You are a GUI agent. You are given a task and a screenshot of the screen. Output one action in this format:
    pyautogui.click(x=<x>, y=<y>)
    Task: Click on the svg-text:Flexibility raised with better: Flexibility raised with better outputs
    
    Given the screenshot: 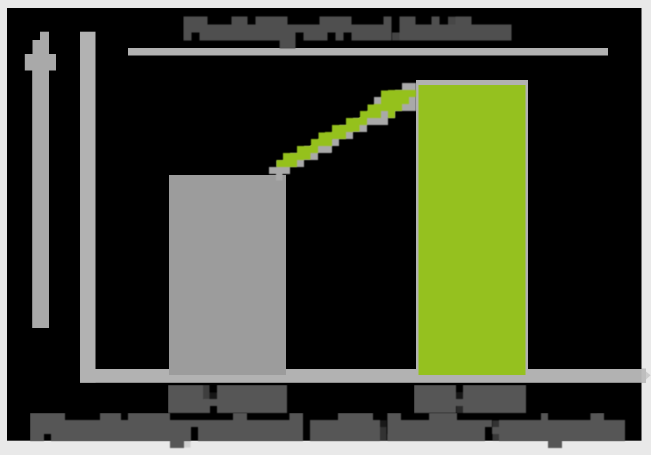 What is the action you would take?
    pyautogui.click(x=328, y=428)
    